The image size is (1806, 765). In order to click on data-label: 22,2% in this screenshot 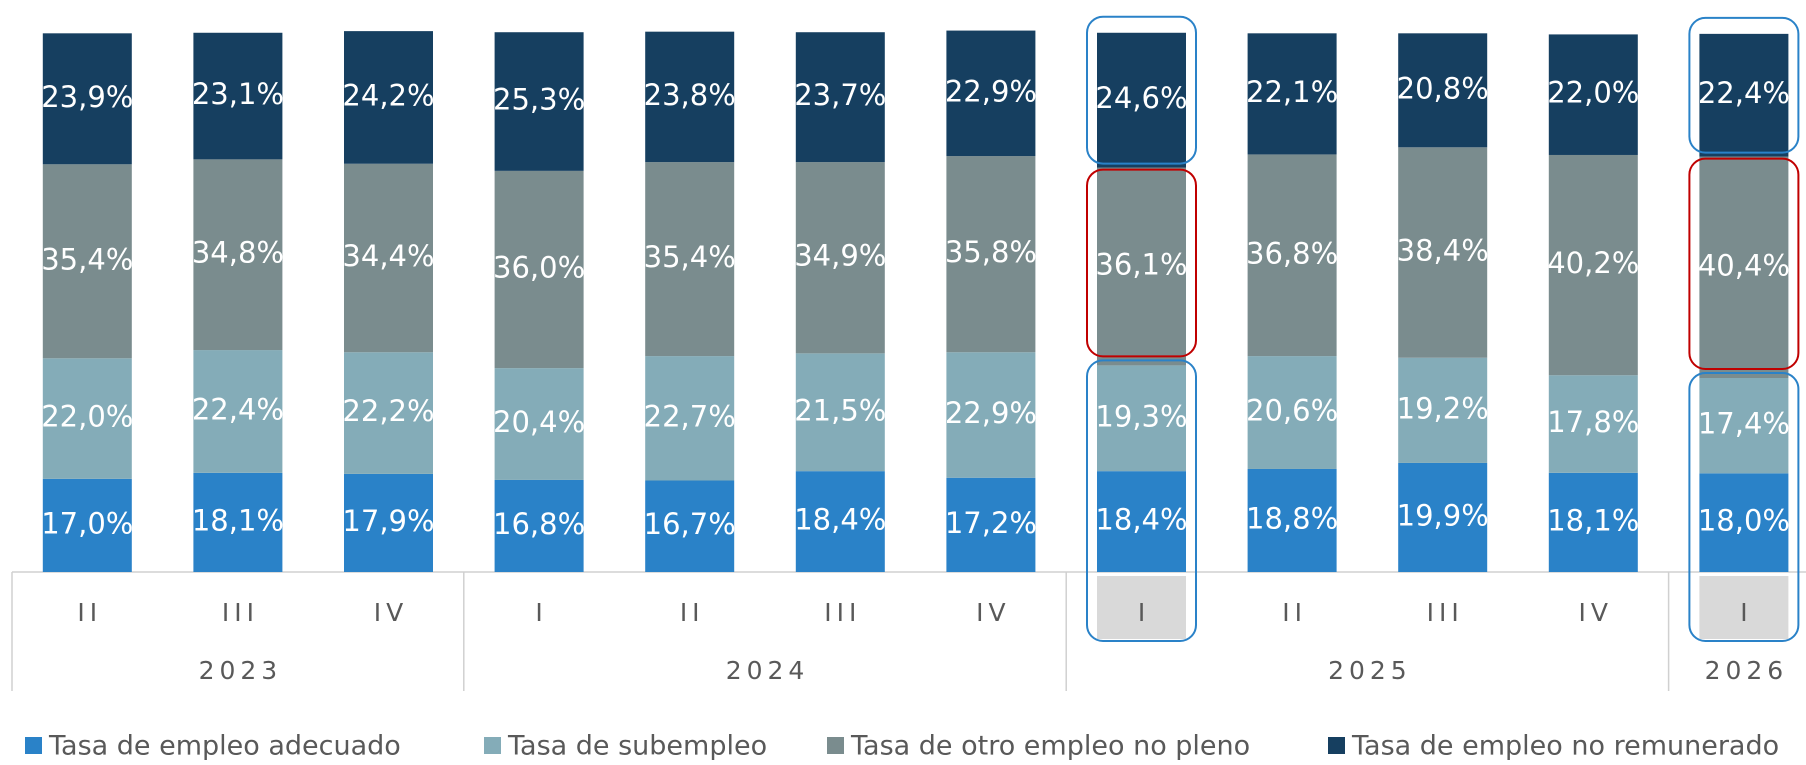, I will do `click(388, 411)`.